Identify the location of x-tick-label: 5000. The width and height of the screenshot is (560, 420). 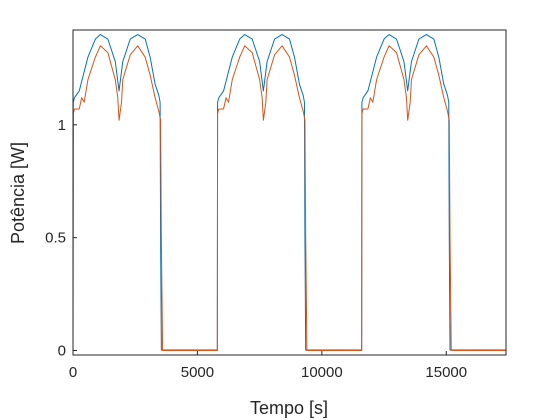
(197, 372).